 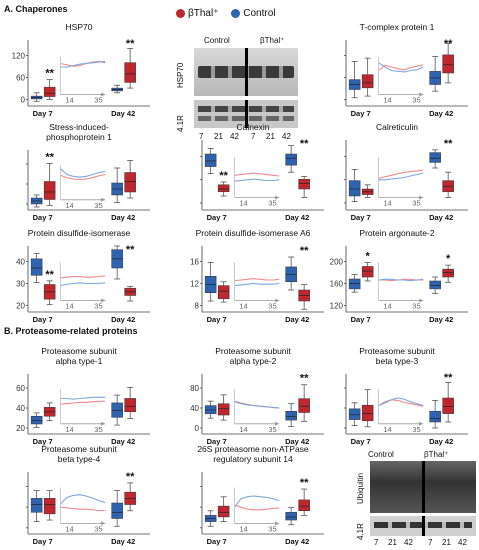 I want to click on chart-title: Proteasome subunit beta type-4, so click(x=79, y=454).